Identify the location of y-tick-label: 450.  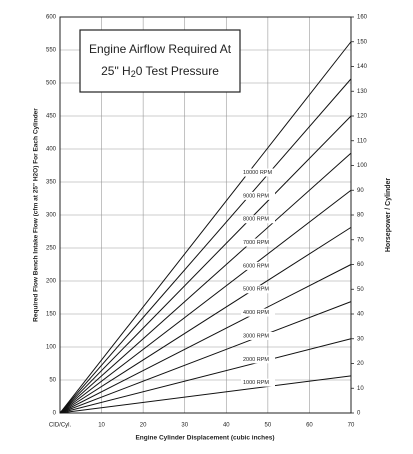
(51, 117).